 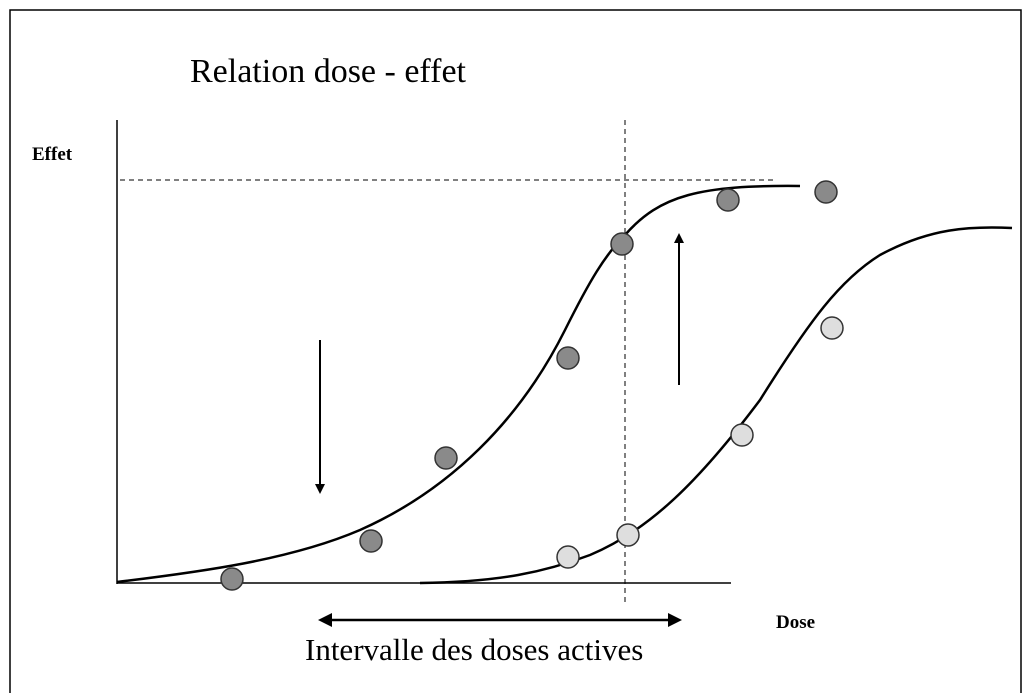 I want to click on title: Relation dose - effet, so click(x=328, y=71).